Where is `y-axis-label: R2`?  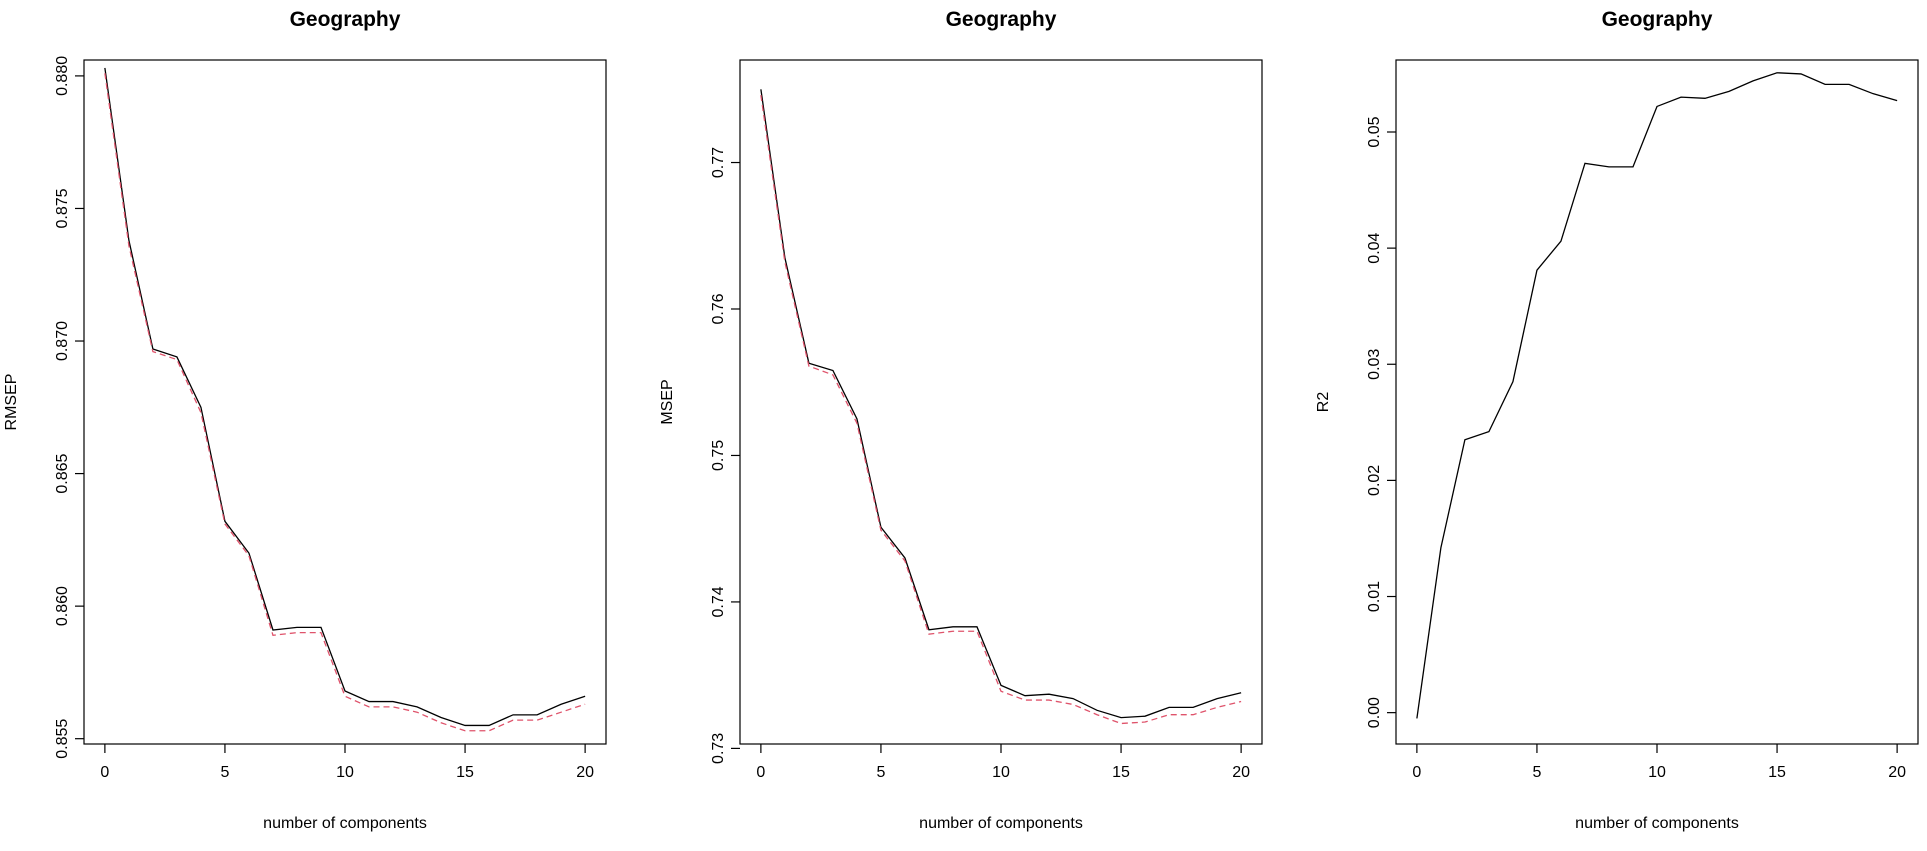 y-axis-label: R2 is located at coordinates (1323, 402).